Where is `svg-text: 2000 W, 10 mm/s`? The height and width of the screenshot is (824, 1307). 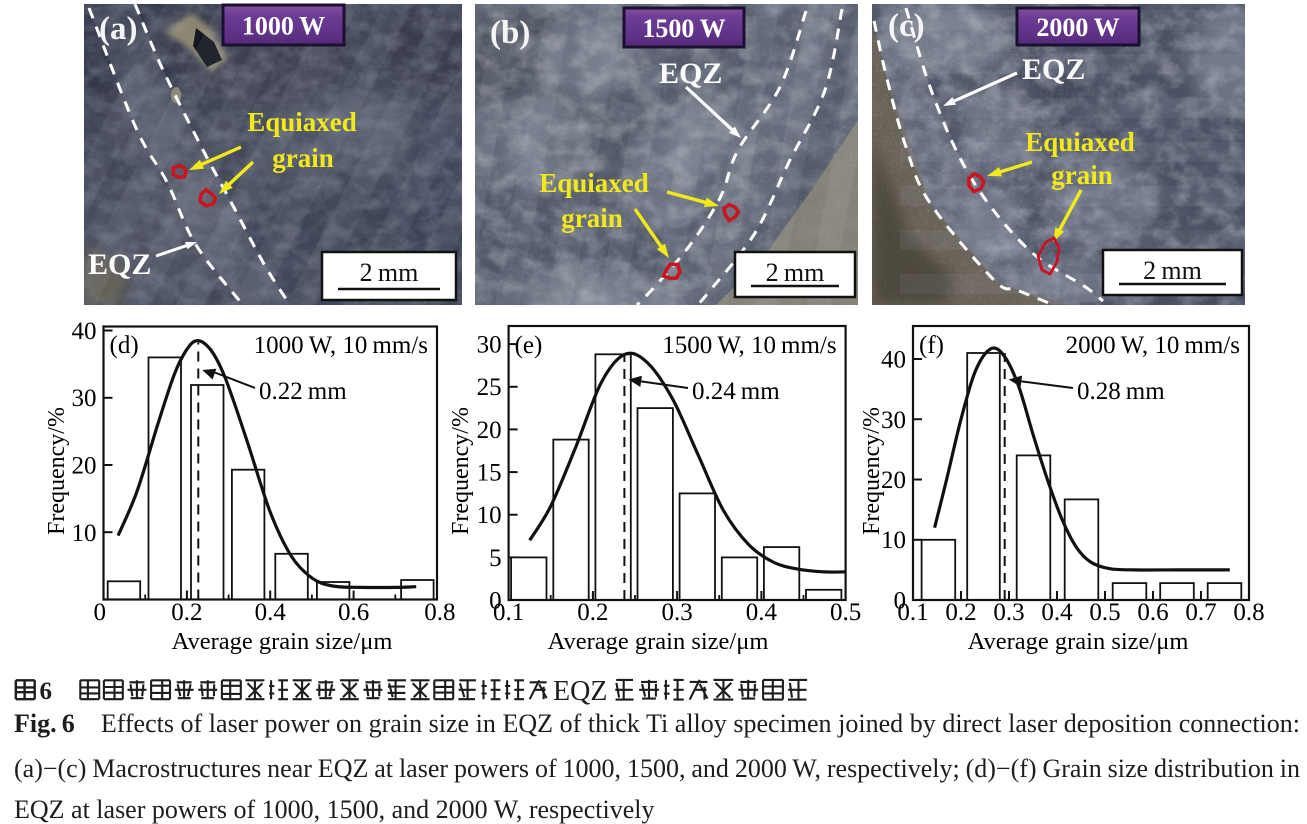
svg-text: 2000 W, 10 mm/s is located at coordinates (1153, 345).